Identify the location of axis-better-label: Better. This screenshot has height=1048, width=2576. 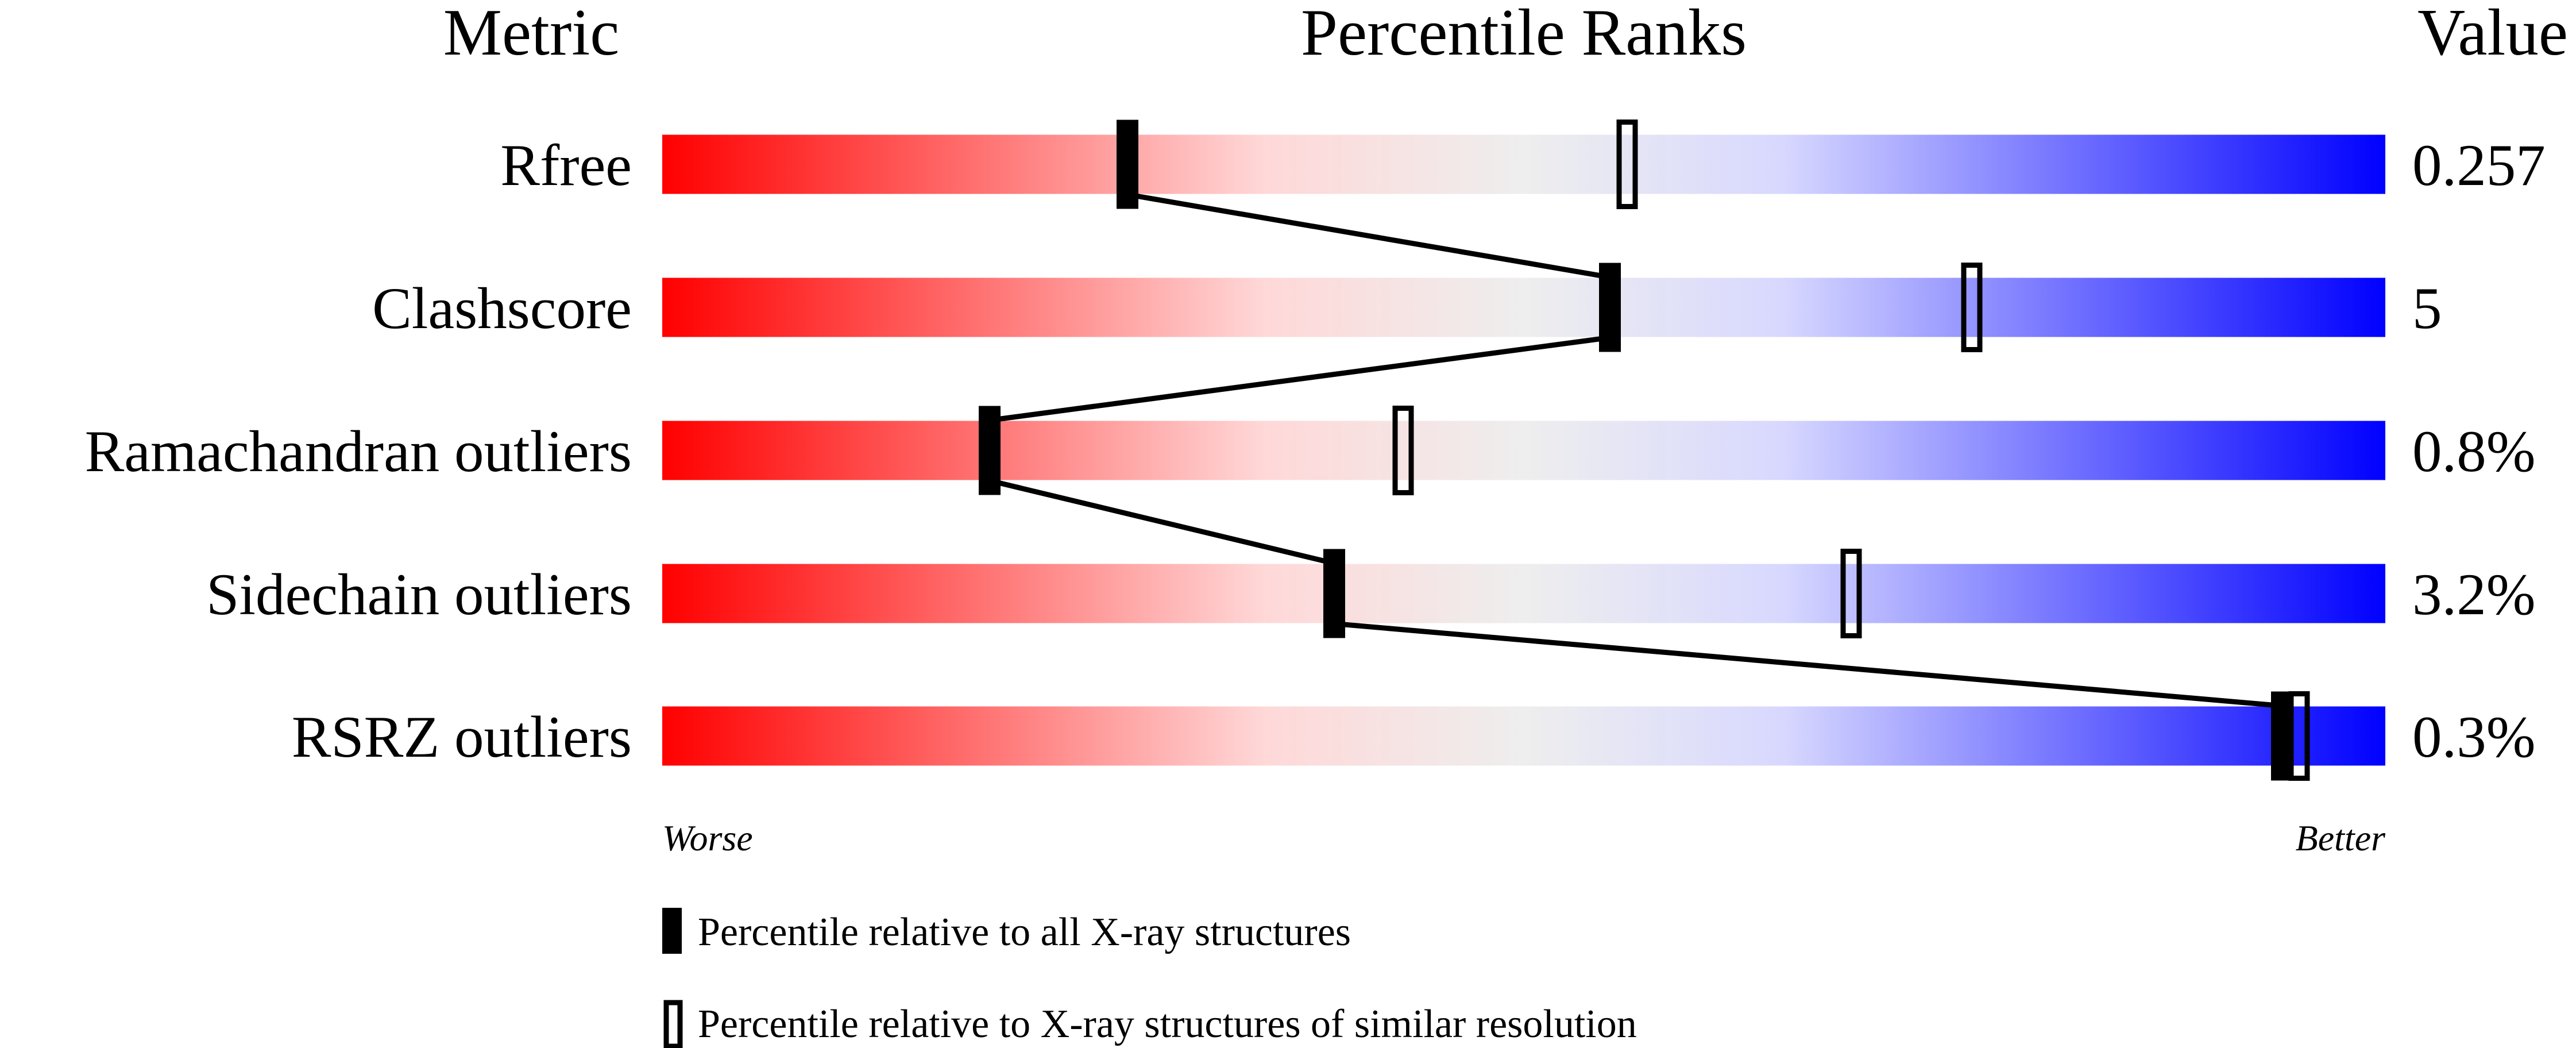
(2341, 838).